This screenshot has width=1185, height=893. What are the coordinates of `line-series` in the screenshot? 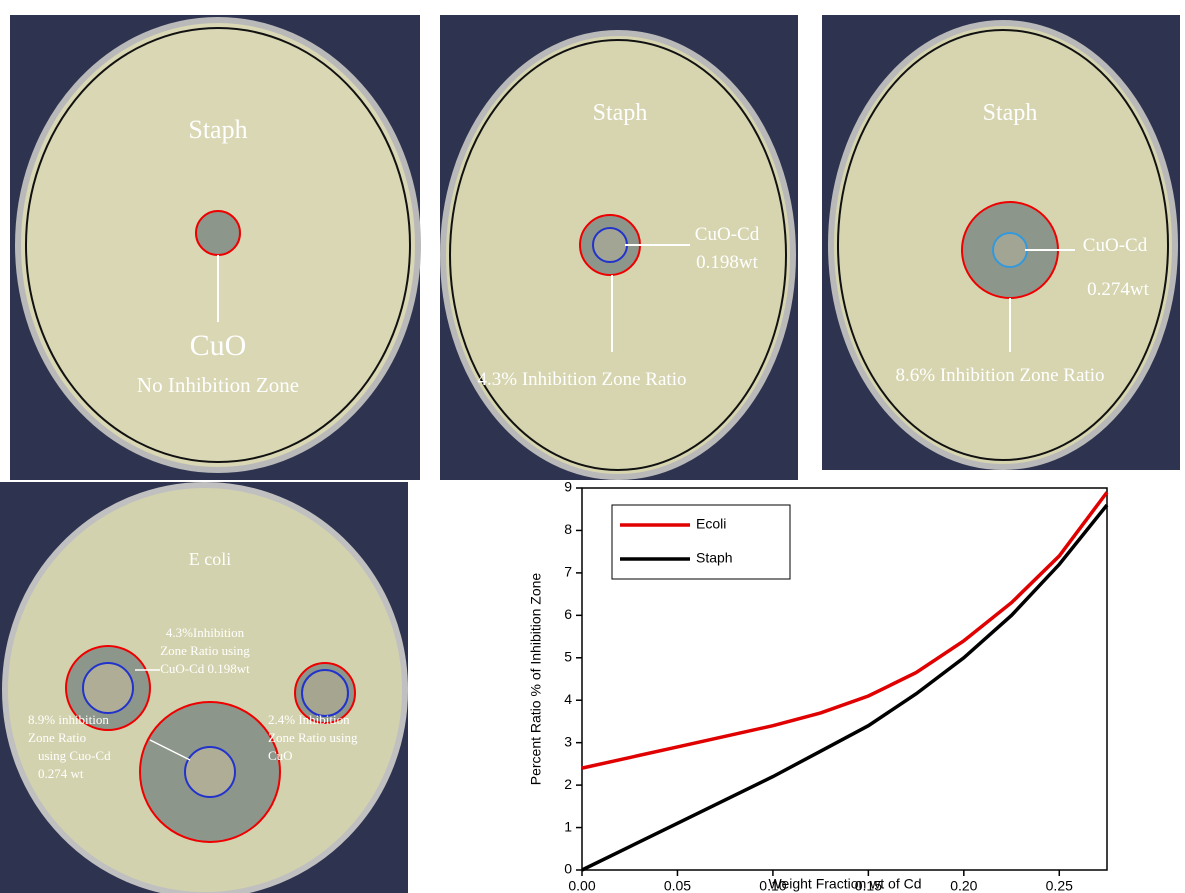 It's located at (845, 630).